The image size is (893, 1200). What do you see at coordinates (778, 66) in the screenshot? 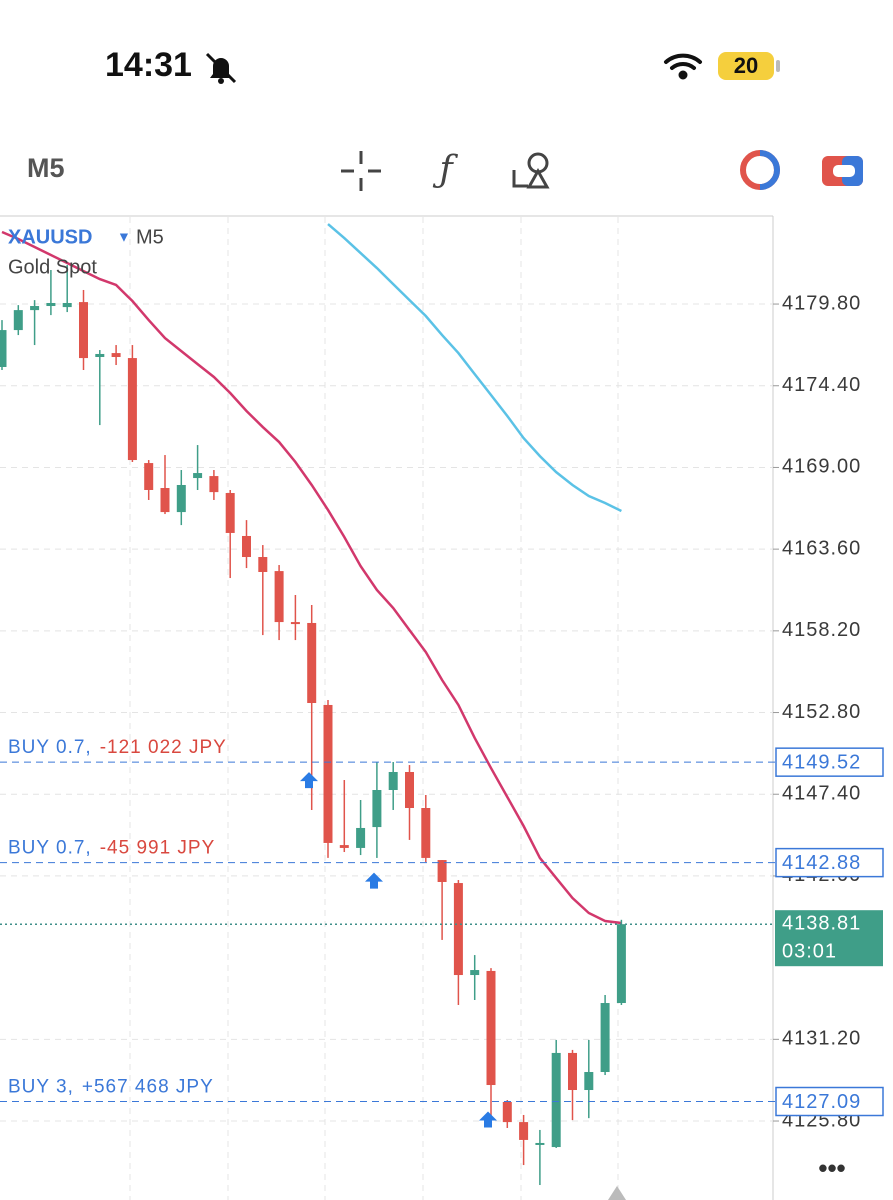
I see `battery-cap` at bounding box center [778, 66].